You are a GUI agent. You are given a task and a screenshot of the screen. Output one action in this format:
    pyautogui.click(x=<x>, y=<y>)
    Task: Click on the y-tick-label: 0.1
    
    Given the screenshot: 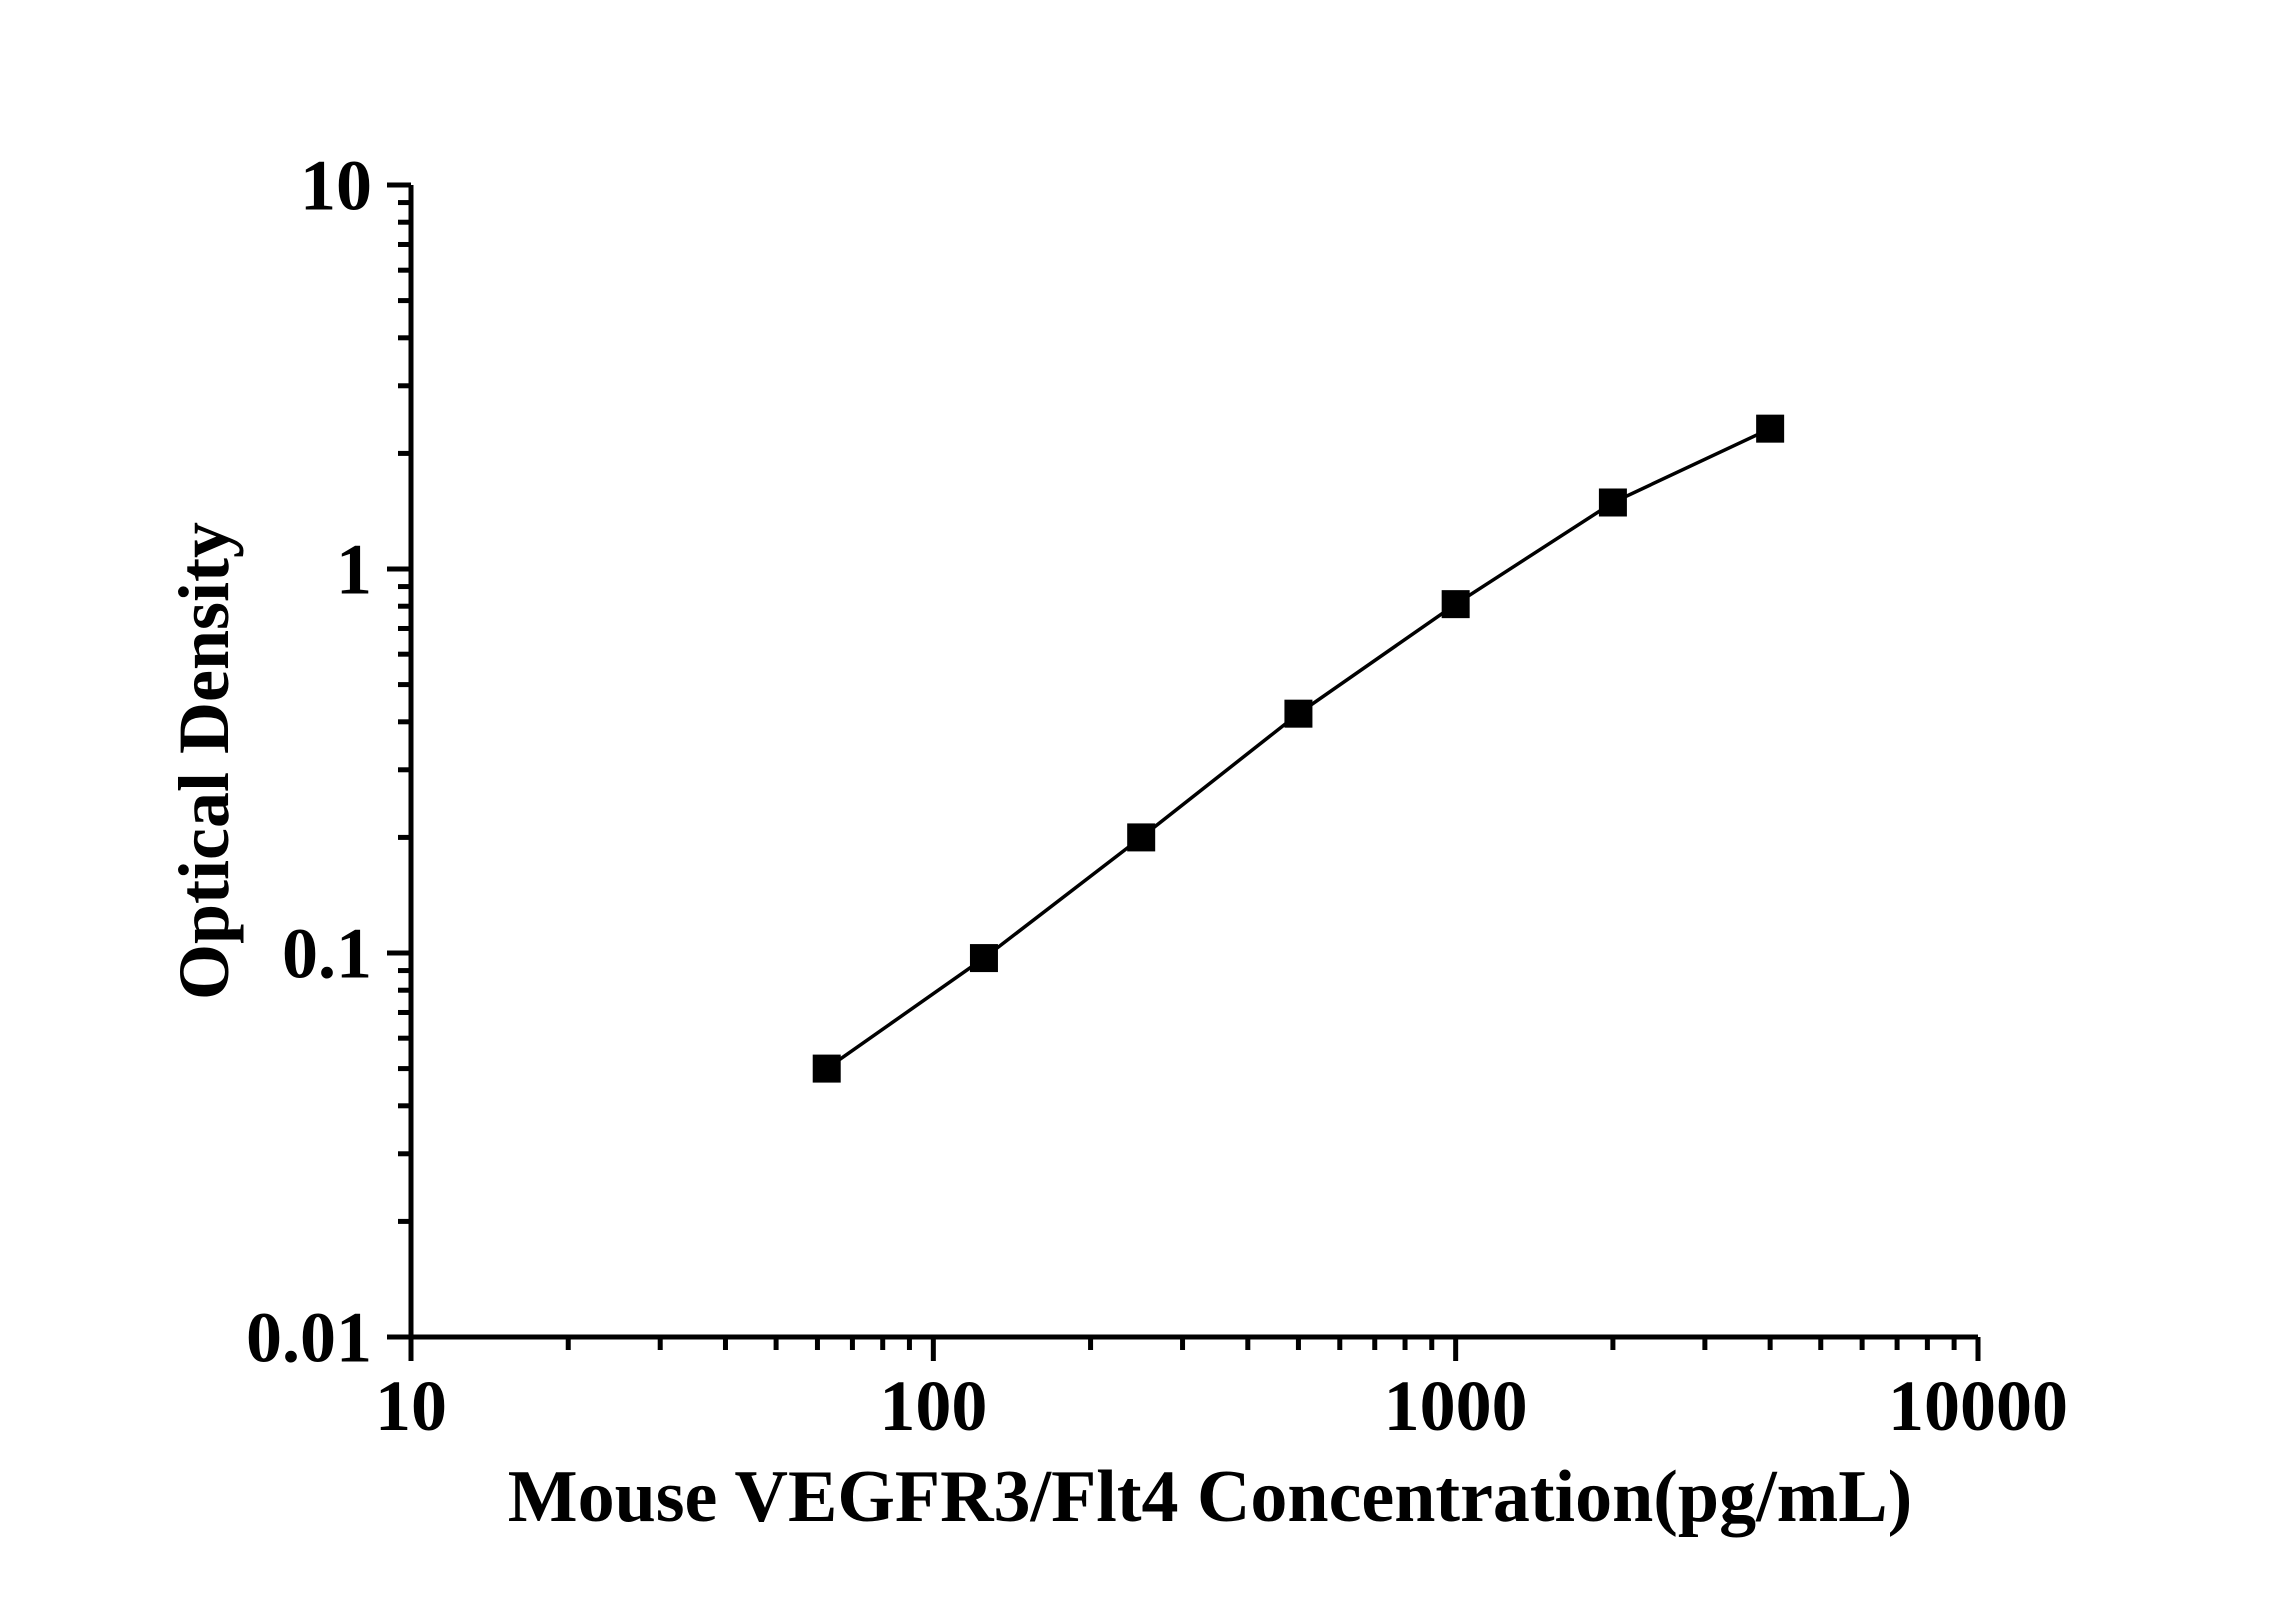 What is the action you would take?
    pyautogui.click(x=327, y=953)
    